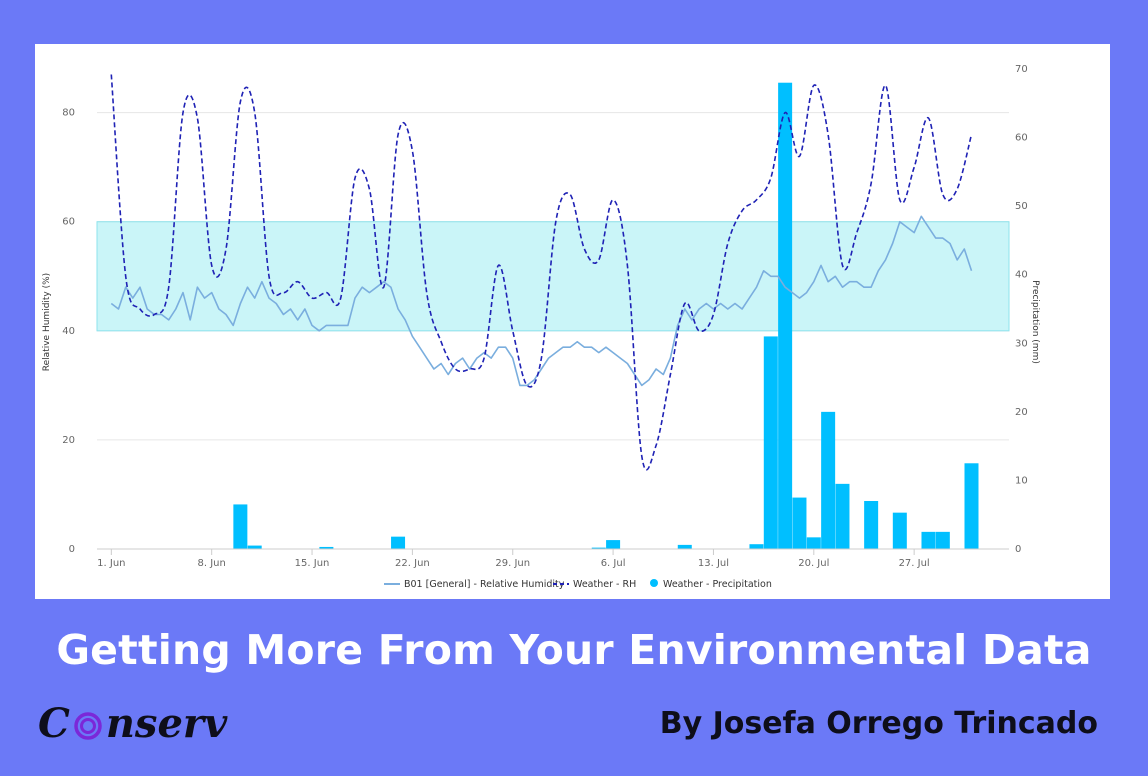 The image size is (1148, 776). I want to click on y-right-tick-label: 30, so click(1021, 343).